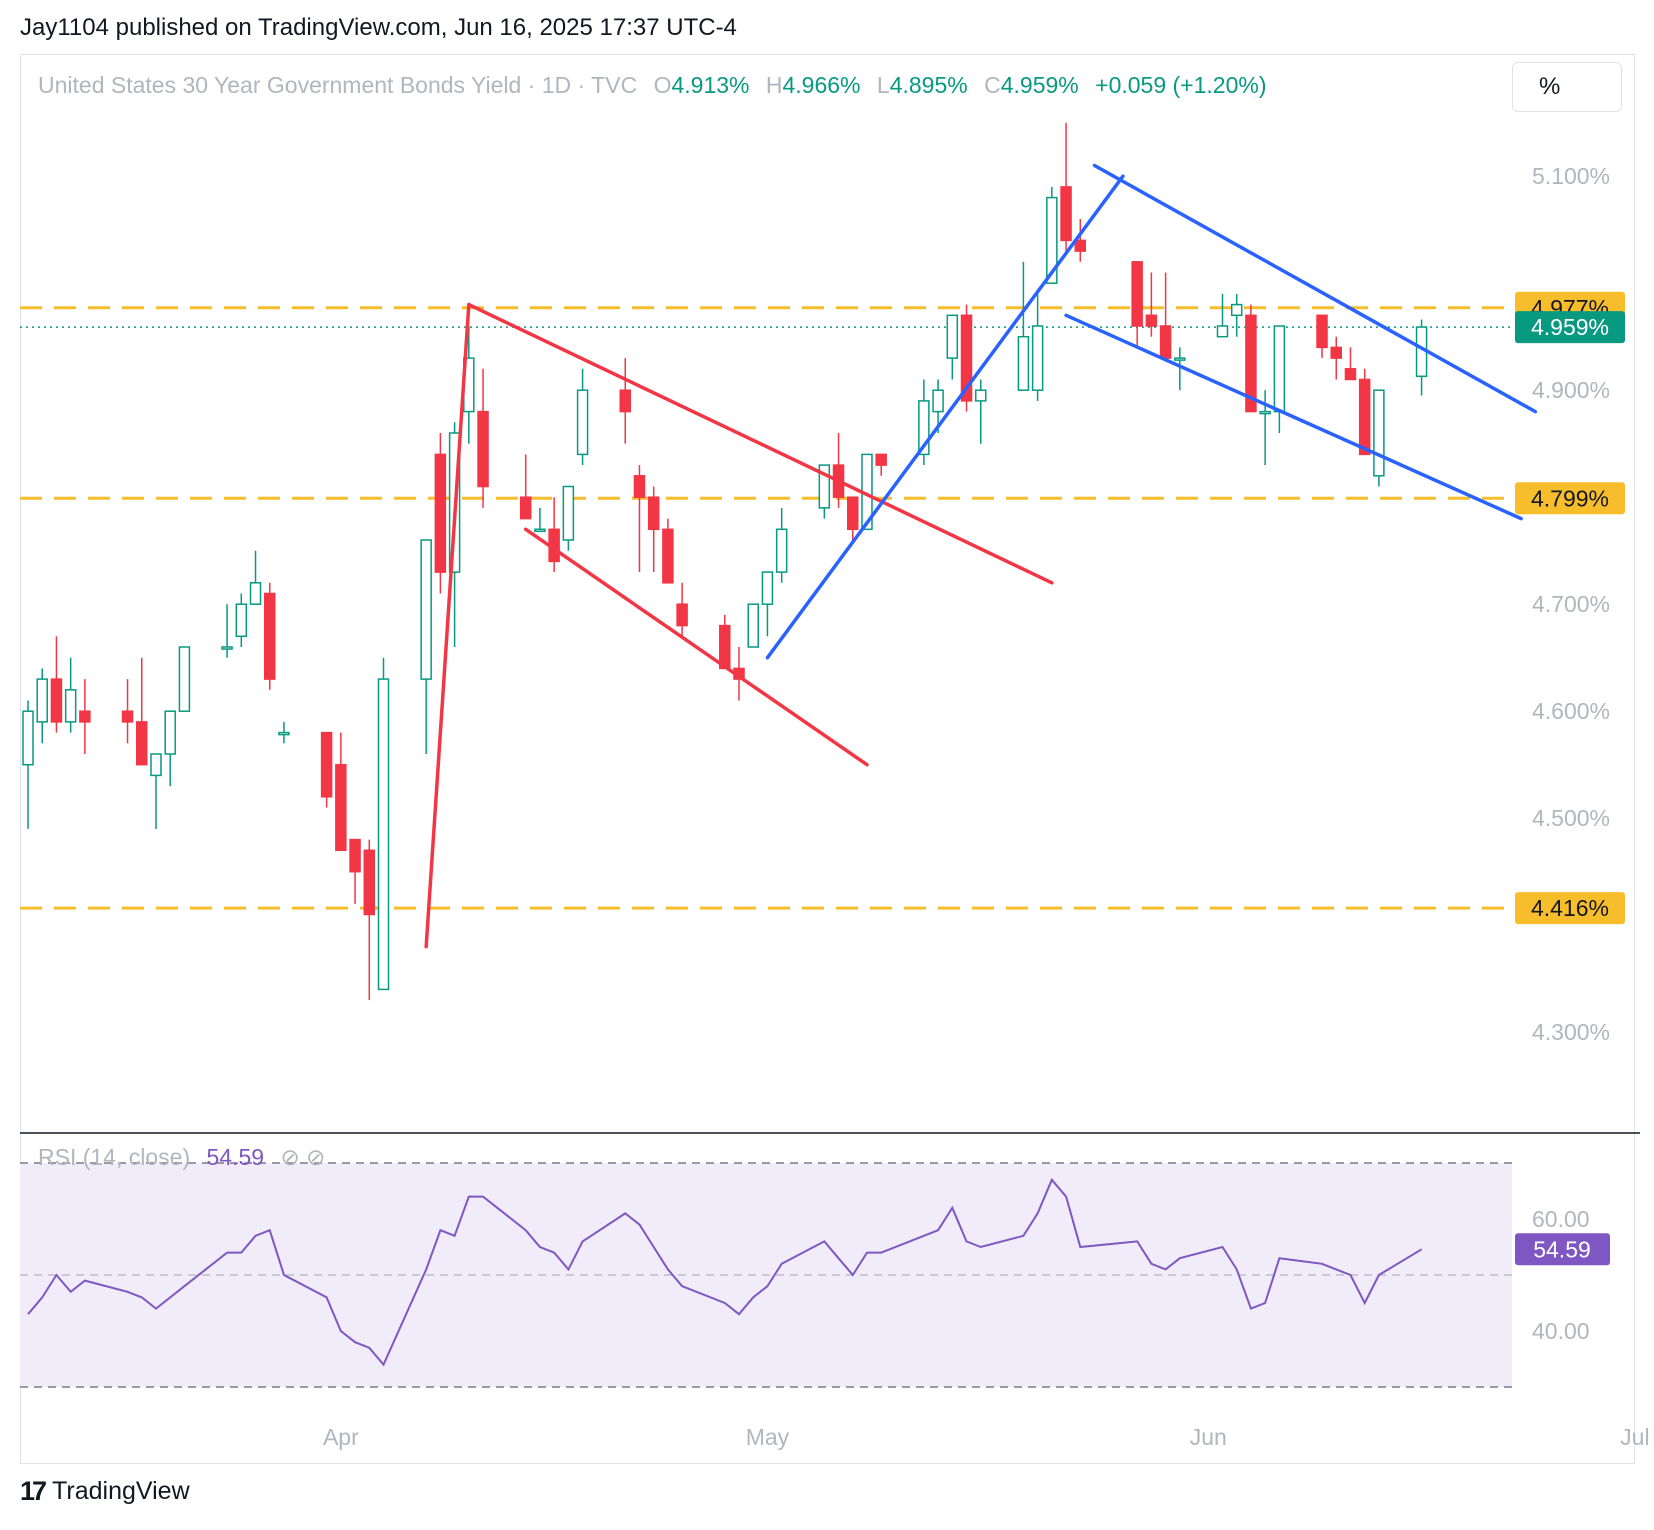 The width and height of the screenshot is (1654, 1530). Describe the element at coordinates (1571, 176) in the screenshot. I see `price-tick-label: 5.100%` at that location.